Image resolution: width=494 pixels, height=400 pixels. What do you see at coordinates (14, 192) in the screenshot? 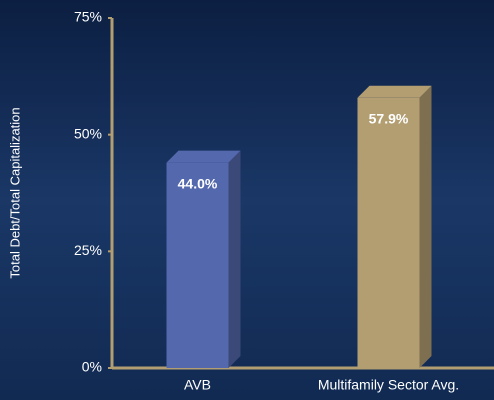
I see `y-axis-label: Total Debt/Total Capitalization` at bounding box center [14, 192].